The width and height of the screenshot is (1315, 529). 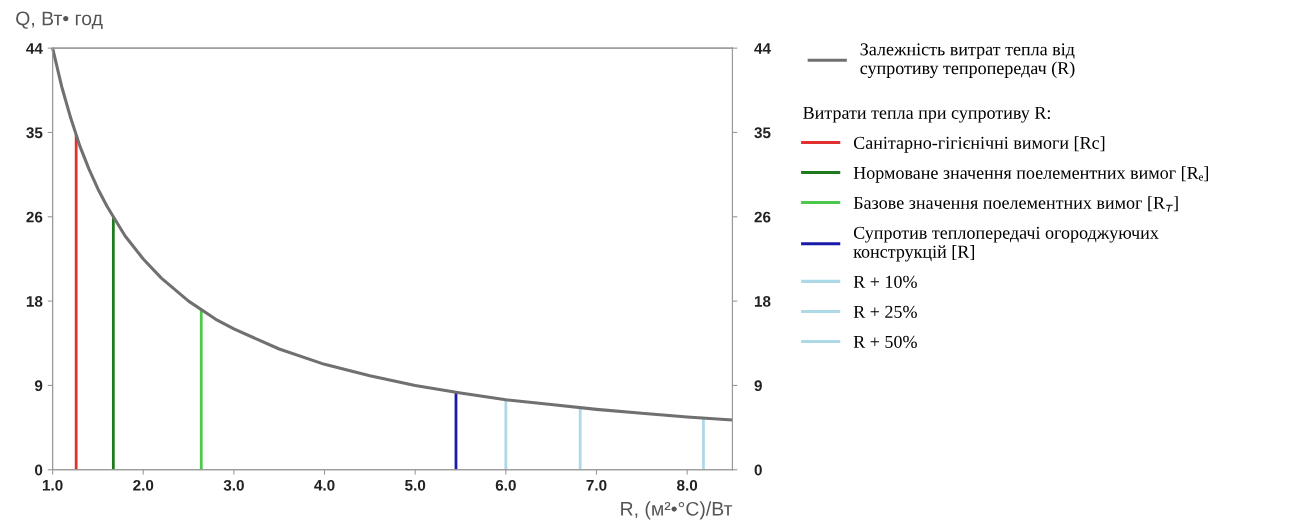 What do you see at coordinates (505, 485) in the screenshot?
I see `x-tick-label: 6.0` at bounding box center [505, 485].